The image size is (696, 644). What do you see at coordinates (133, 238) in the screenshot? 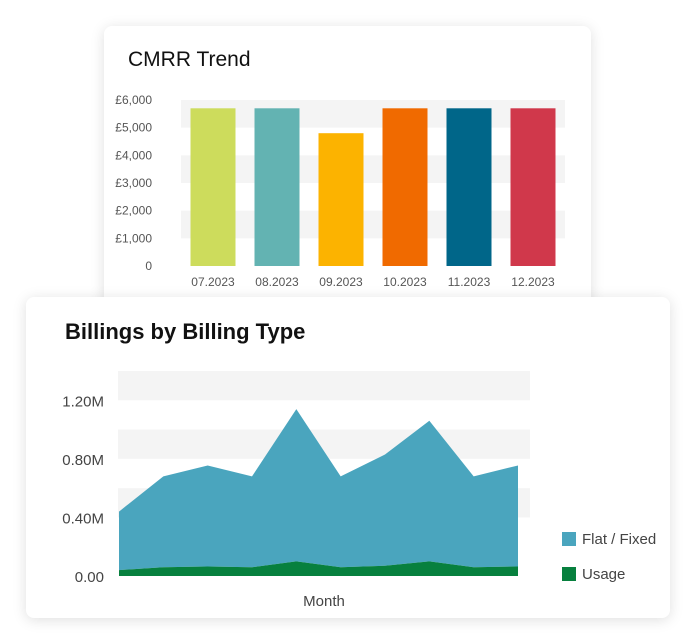
I see `y-tick-label: £1,000` at bounding box center [133, 238].